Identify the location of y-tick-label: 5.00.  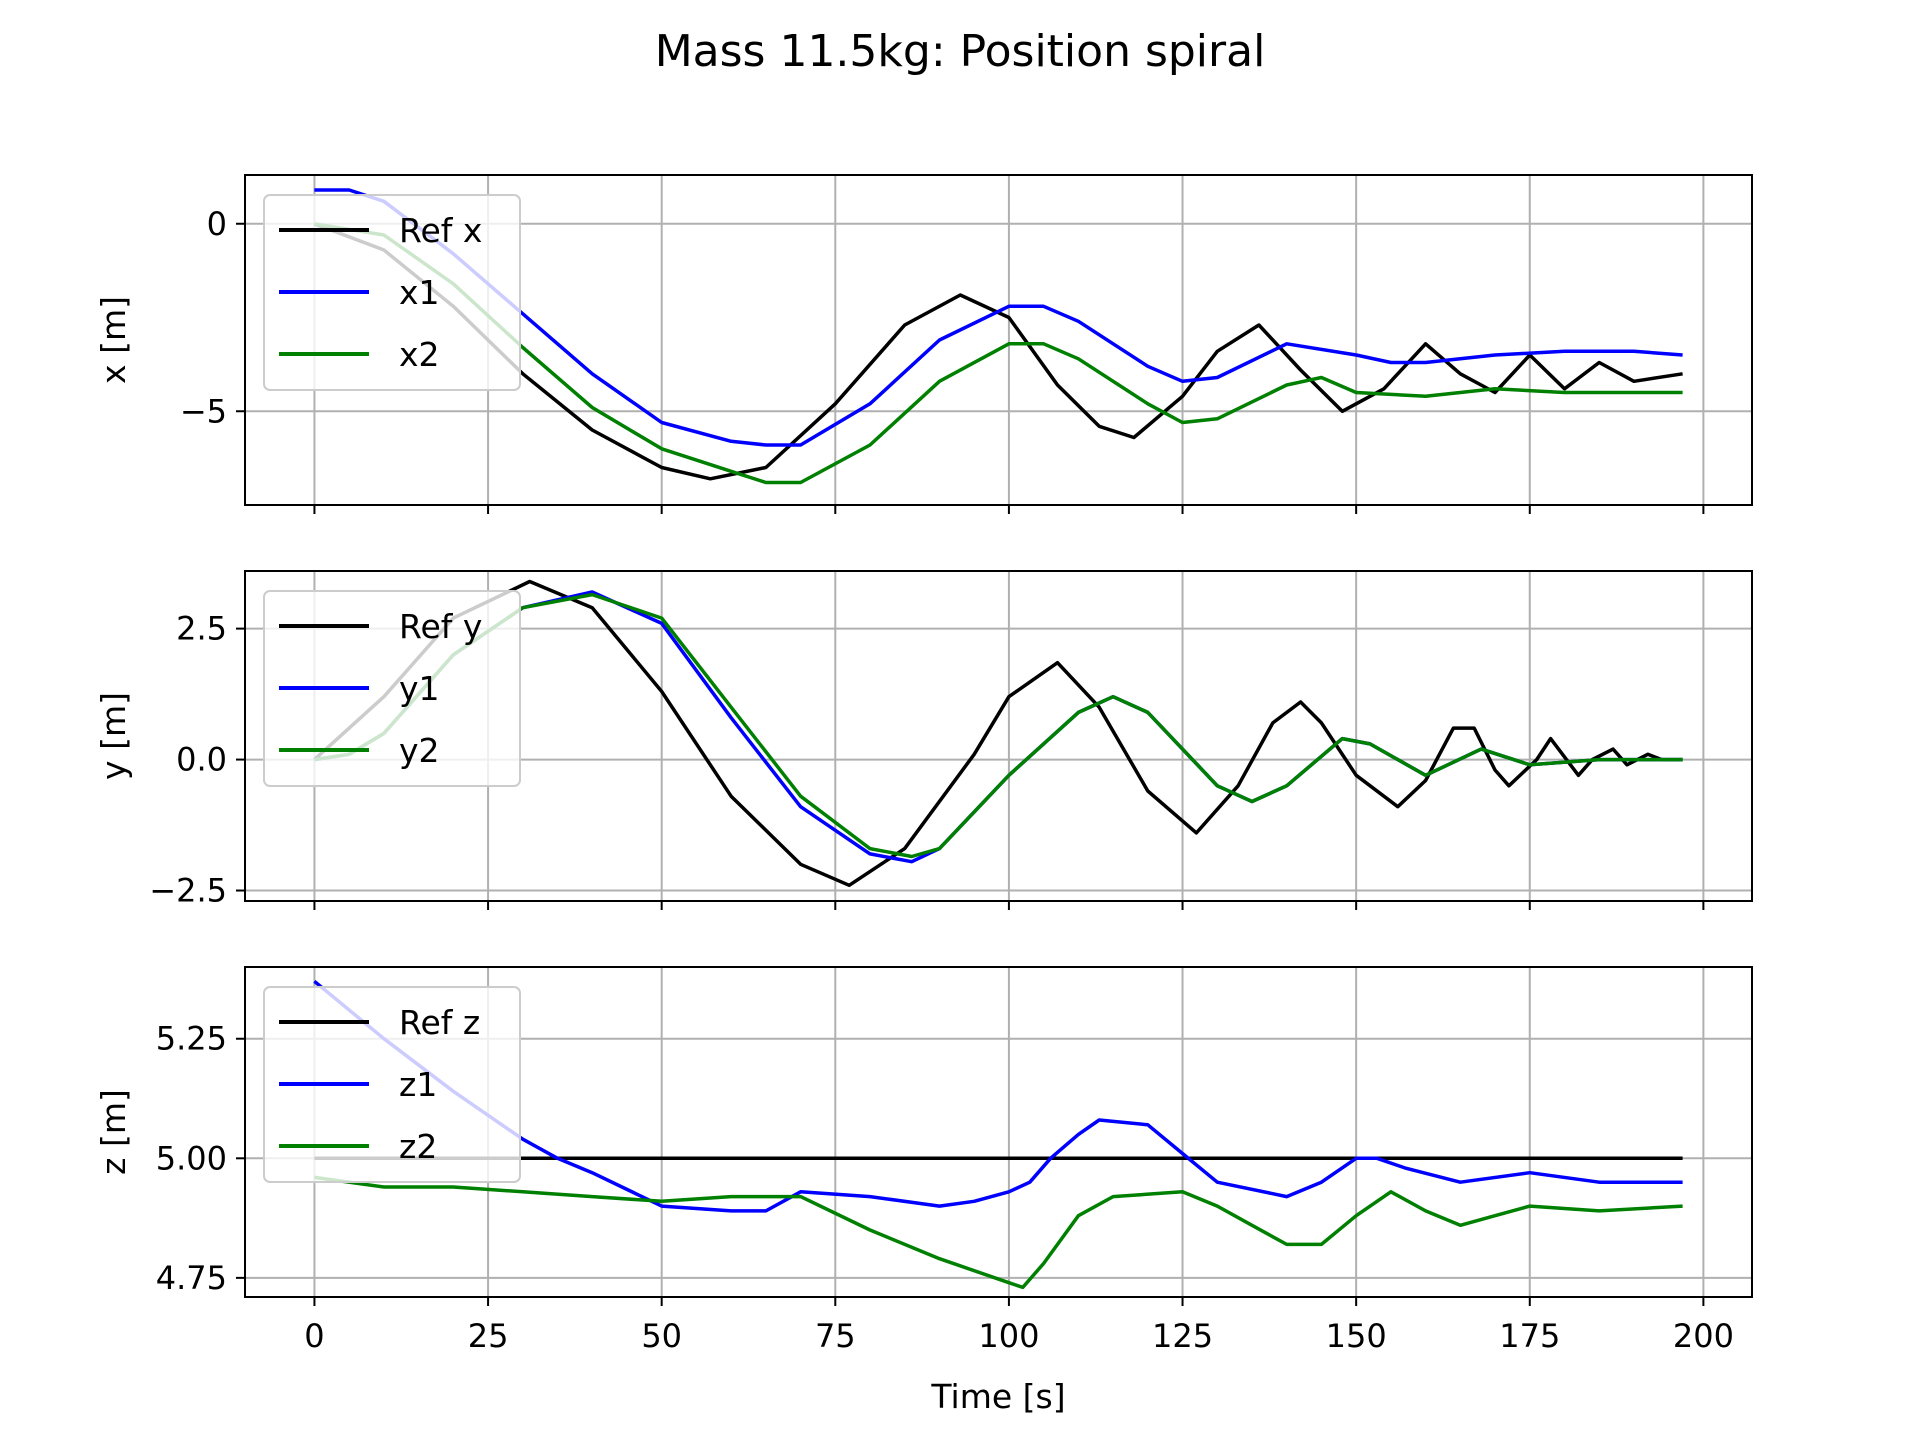
(191, 1158).